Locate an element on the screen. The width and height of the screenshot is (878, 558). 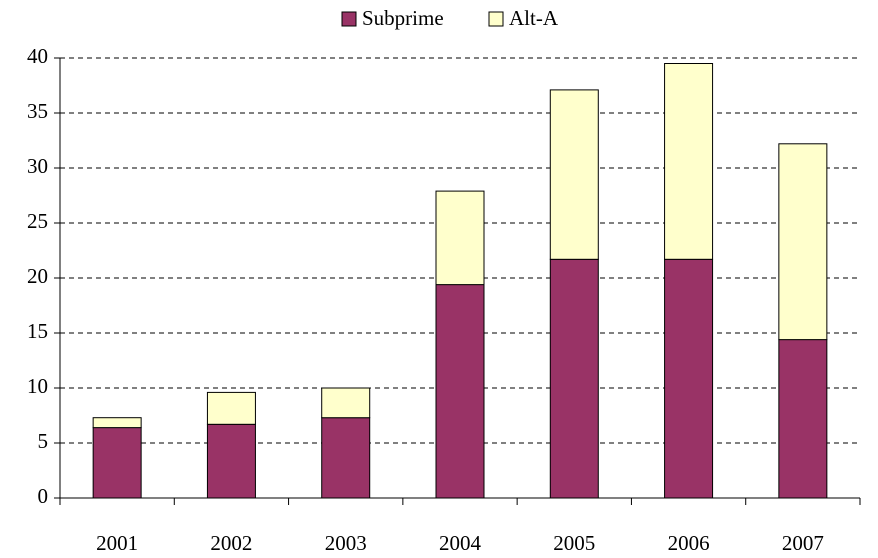
y-tick-label: 30 is located at coordinates (37, 166).